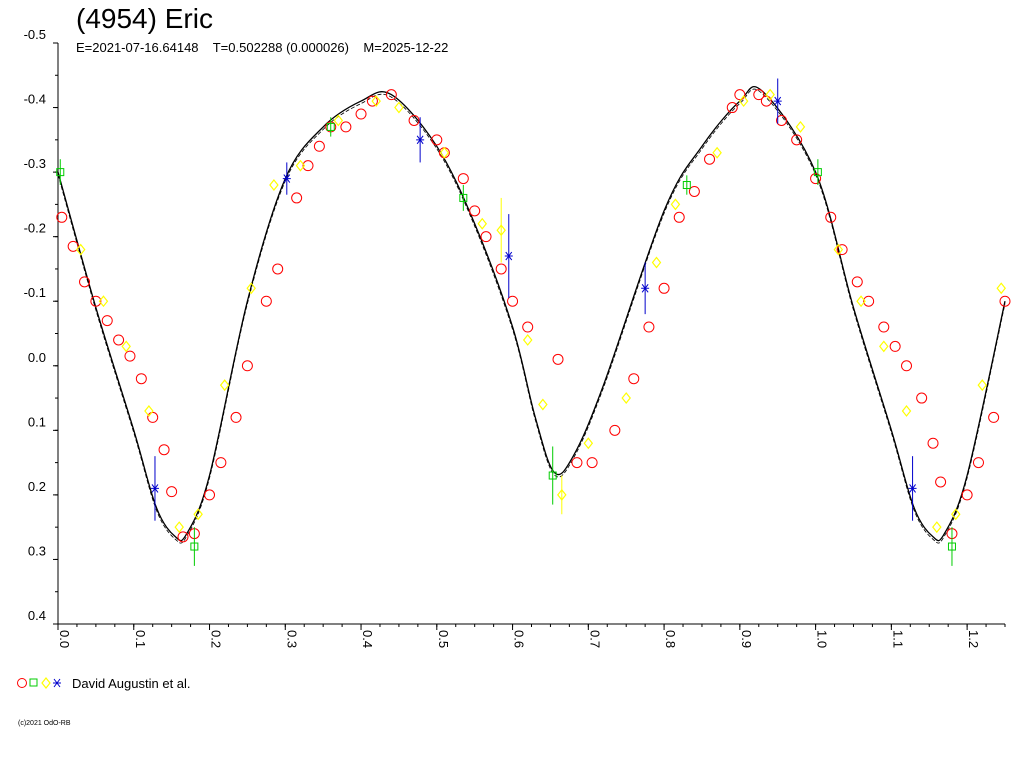  I want to click on y-tick-label: 0.2, so click(37, 486).